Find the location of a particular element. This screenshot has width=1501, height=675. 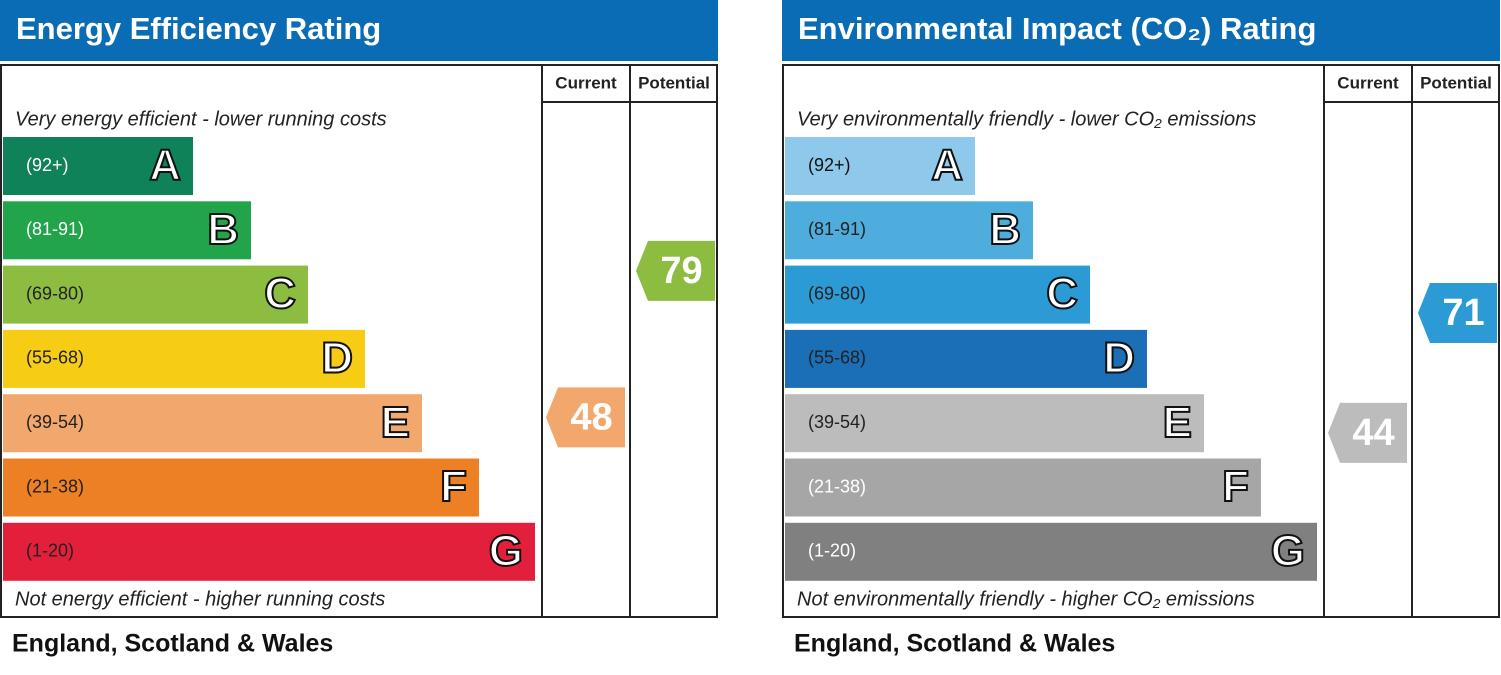

rating-value: 48 is located at coordinates (591, 417).